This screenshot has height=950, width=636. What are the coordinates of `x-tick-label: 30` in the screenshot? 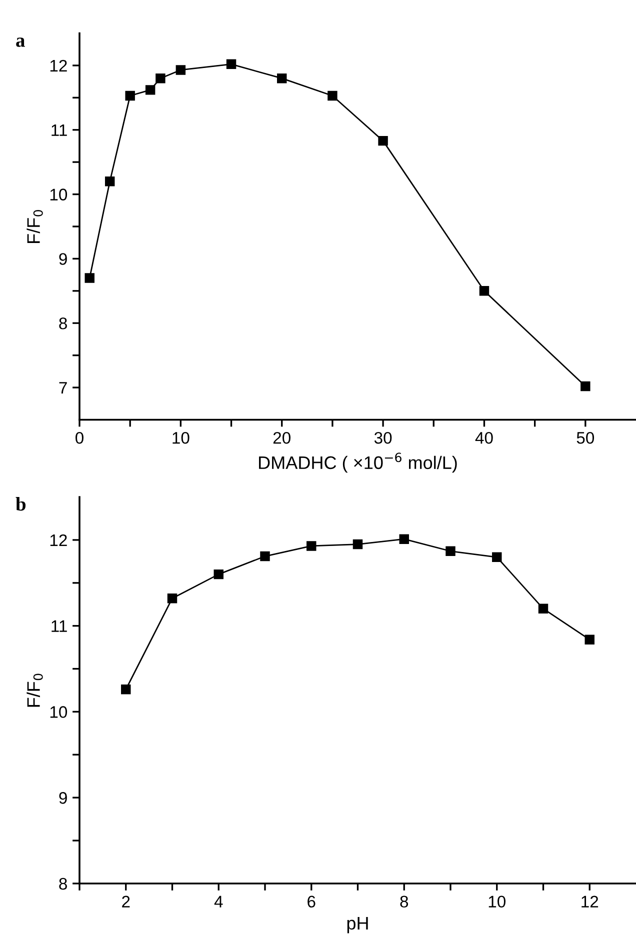 It's located at (383, 438).